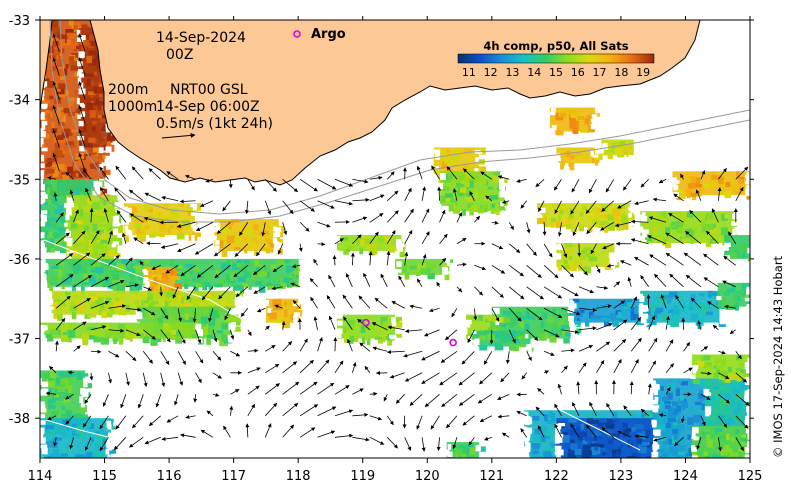 This screenshot has height=492, width=791. What do you see at coordinates (778, 356) in the screenshot?
I see `imos-credit: © IMOS 17-Sep-2024 14:43 Hobart` at bounding box center [778, 356].